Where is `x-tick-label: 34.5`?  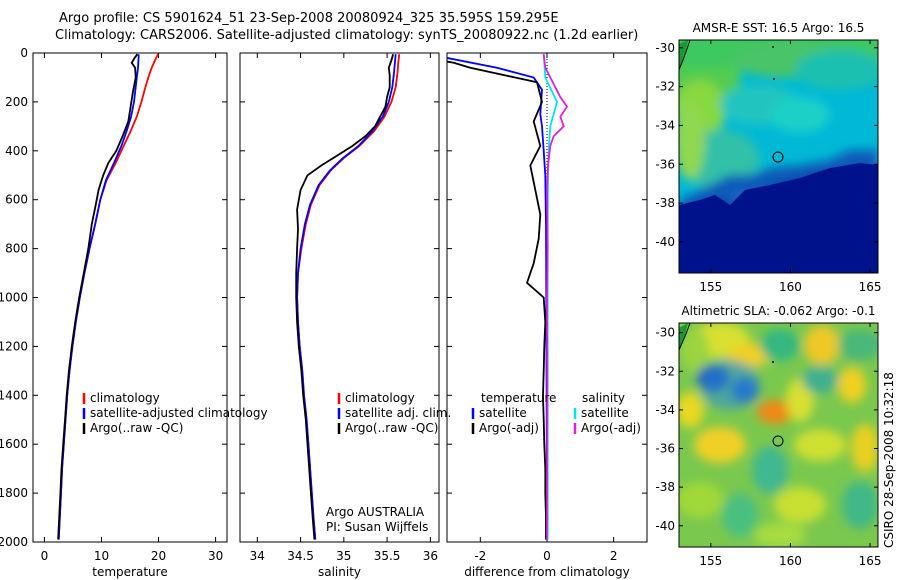
x-tick-label: 34.5 is located at coordinates (300, 556).